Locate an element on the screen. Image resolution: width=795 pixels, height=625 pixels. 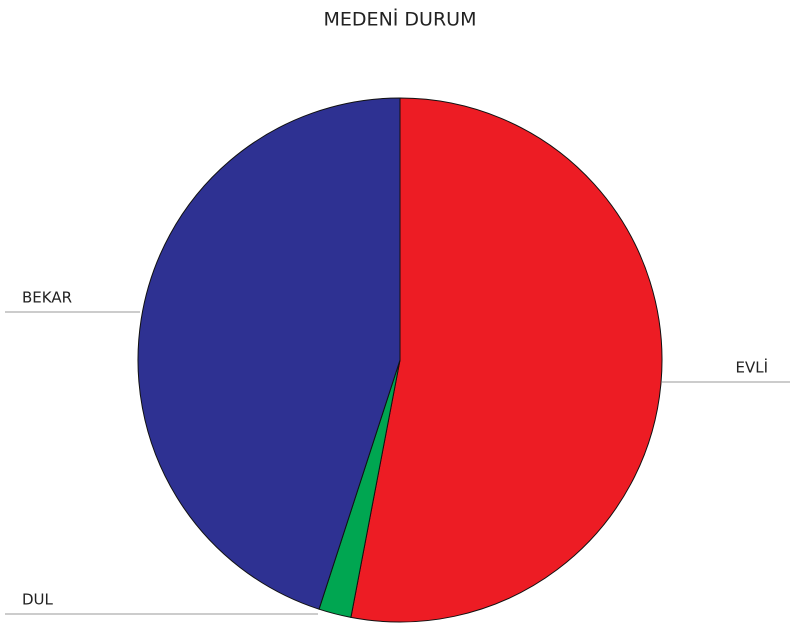
chart-title: MEDENİ DURUM is located at coordinates (400, 19).